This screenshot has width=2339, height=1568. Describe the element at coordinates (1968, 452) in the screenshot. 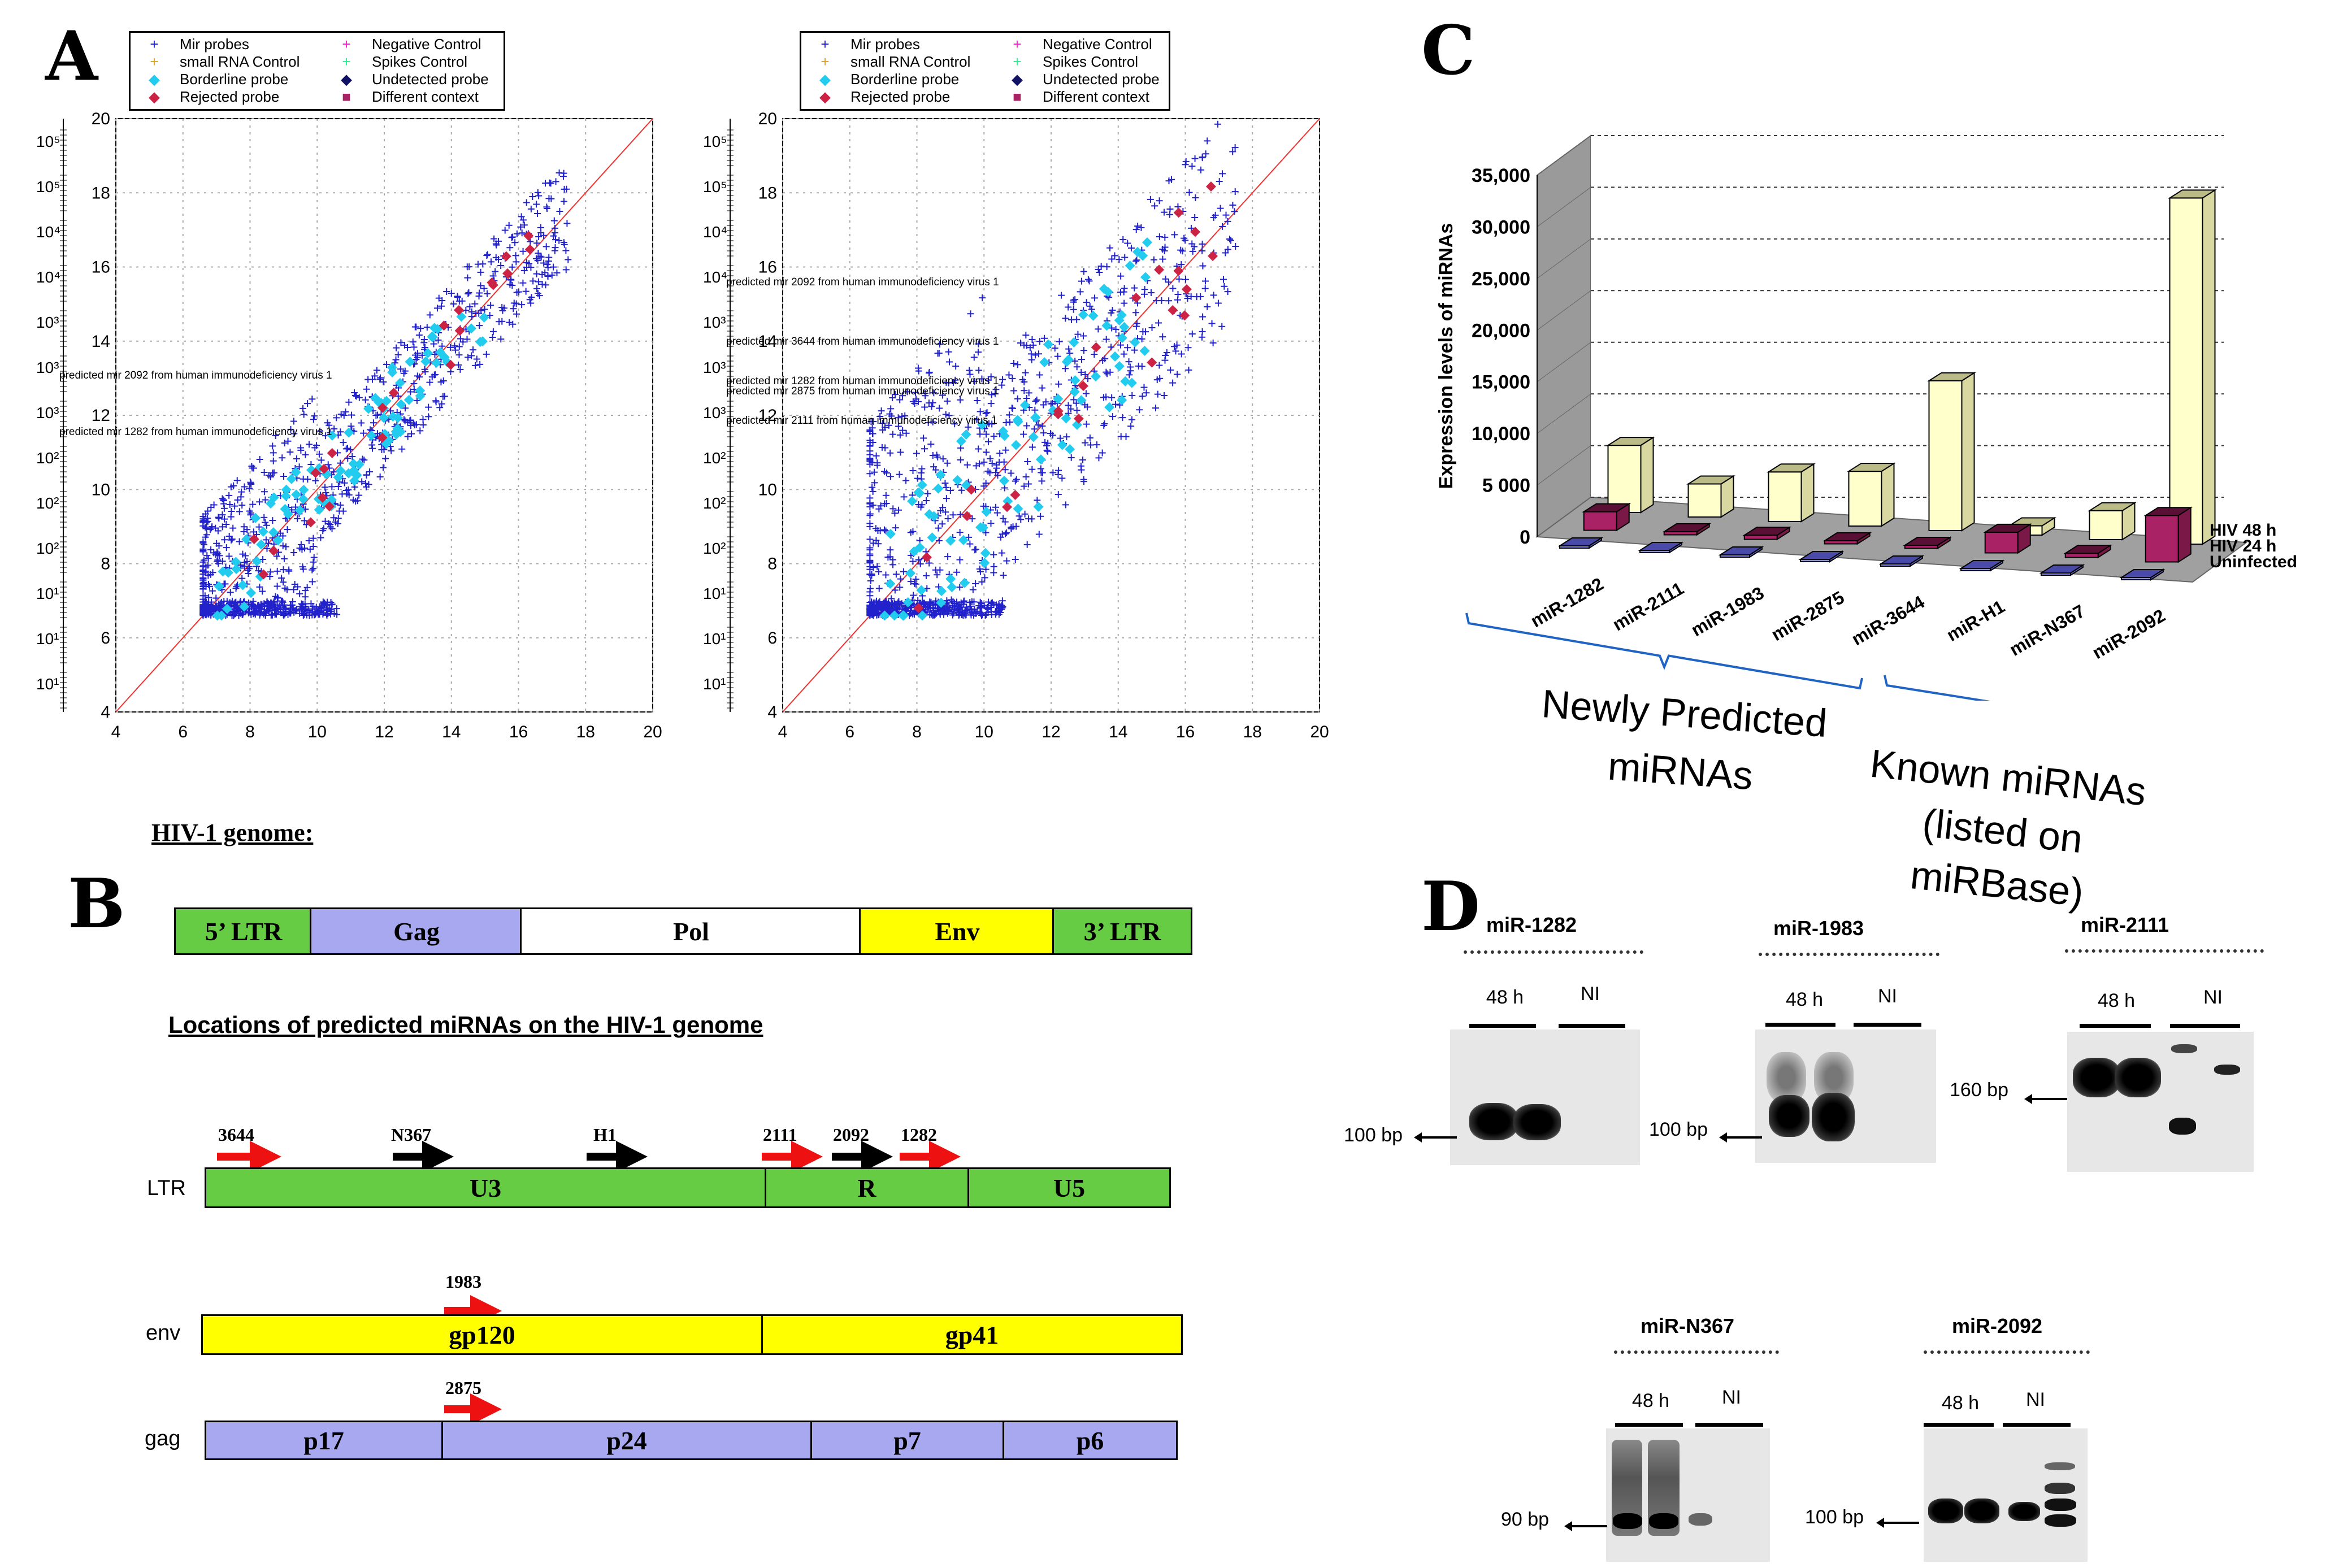

I see `bar-side-face` at that location.